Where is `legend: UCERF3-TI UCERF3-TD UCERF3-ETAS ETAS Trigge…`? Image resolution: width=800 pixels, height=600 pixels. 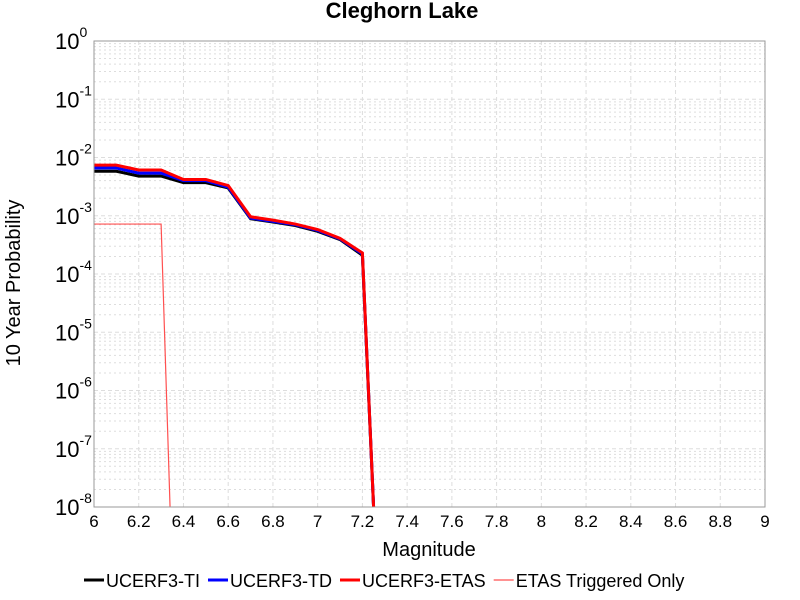
legend: UCERF3-TI UCERF3-TD UCERF3-ETAS ETAS Trigge… is located at coordinates (384, 581).